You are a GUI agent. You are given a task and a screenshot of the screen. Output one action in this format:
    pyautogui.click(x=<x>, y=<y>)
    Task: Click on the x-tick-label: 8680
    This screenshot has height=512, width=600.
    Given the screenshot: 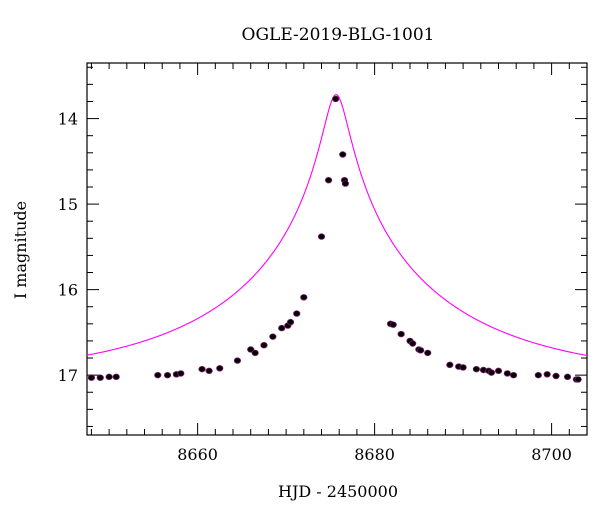 What is the action you would take?
    pyautogui.click(x=374, y=454)
    